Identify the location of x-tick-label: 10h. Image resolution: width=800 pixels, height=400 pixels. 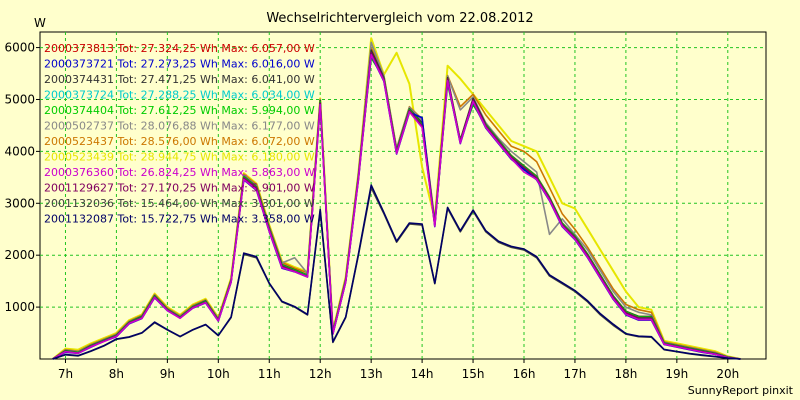
(218, 374).